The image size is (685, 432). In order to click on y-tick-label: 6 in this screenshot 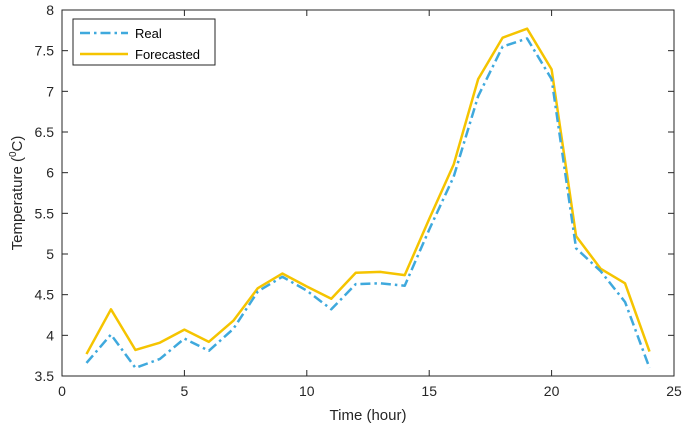, I will do `click(50, 173)`.